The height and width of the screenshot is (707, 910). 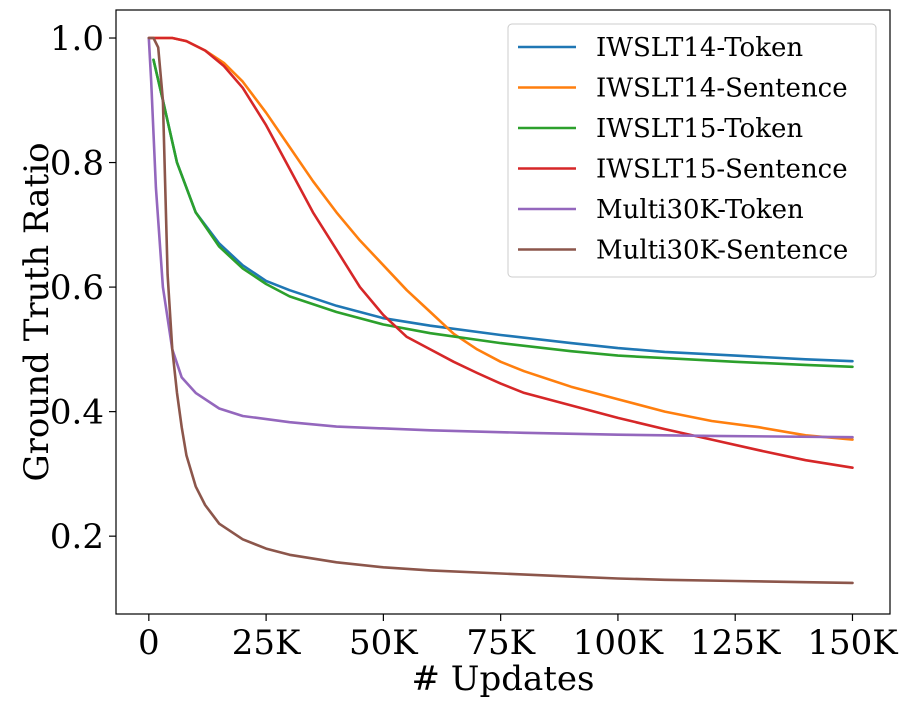 I want to click on y-tick-label: 0.8, so click(x=77, y=164).